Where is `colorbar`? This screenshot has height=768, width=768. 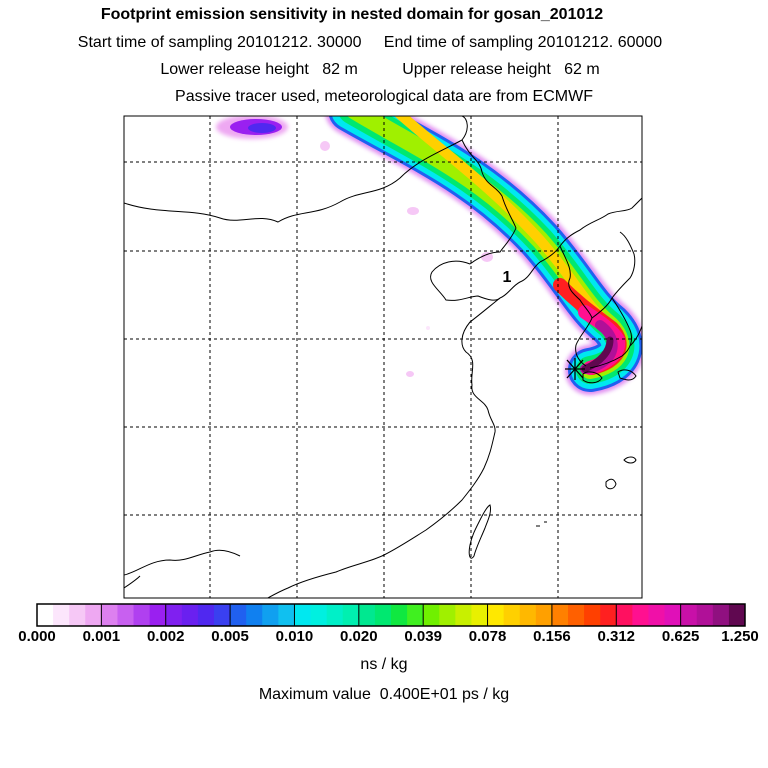 colorbar is located at coordinates (391, 615).